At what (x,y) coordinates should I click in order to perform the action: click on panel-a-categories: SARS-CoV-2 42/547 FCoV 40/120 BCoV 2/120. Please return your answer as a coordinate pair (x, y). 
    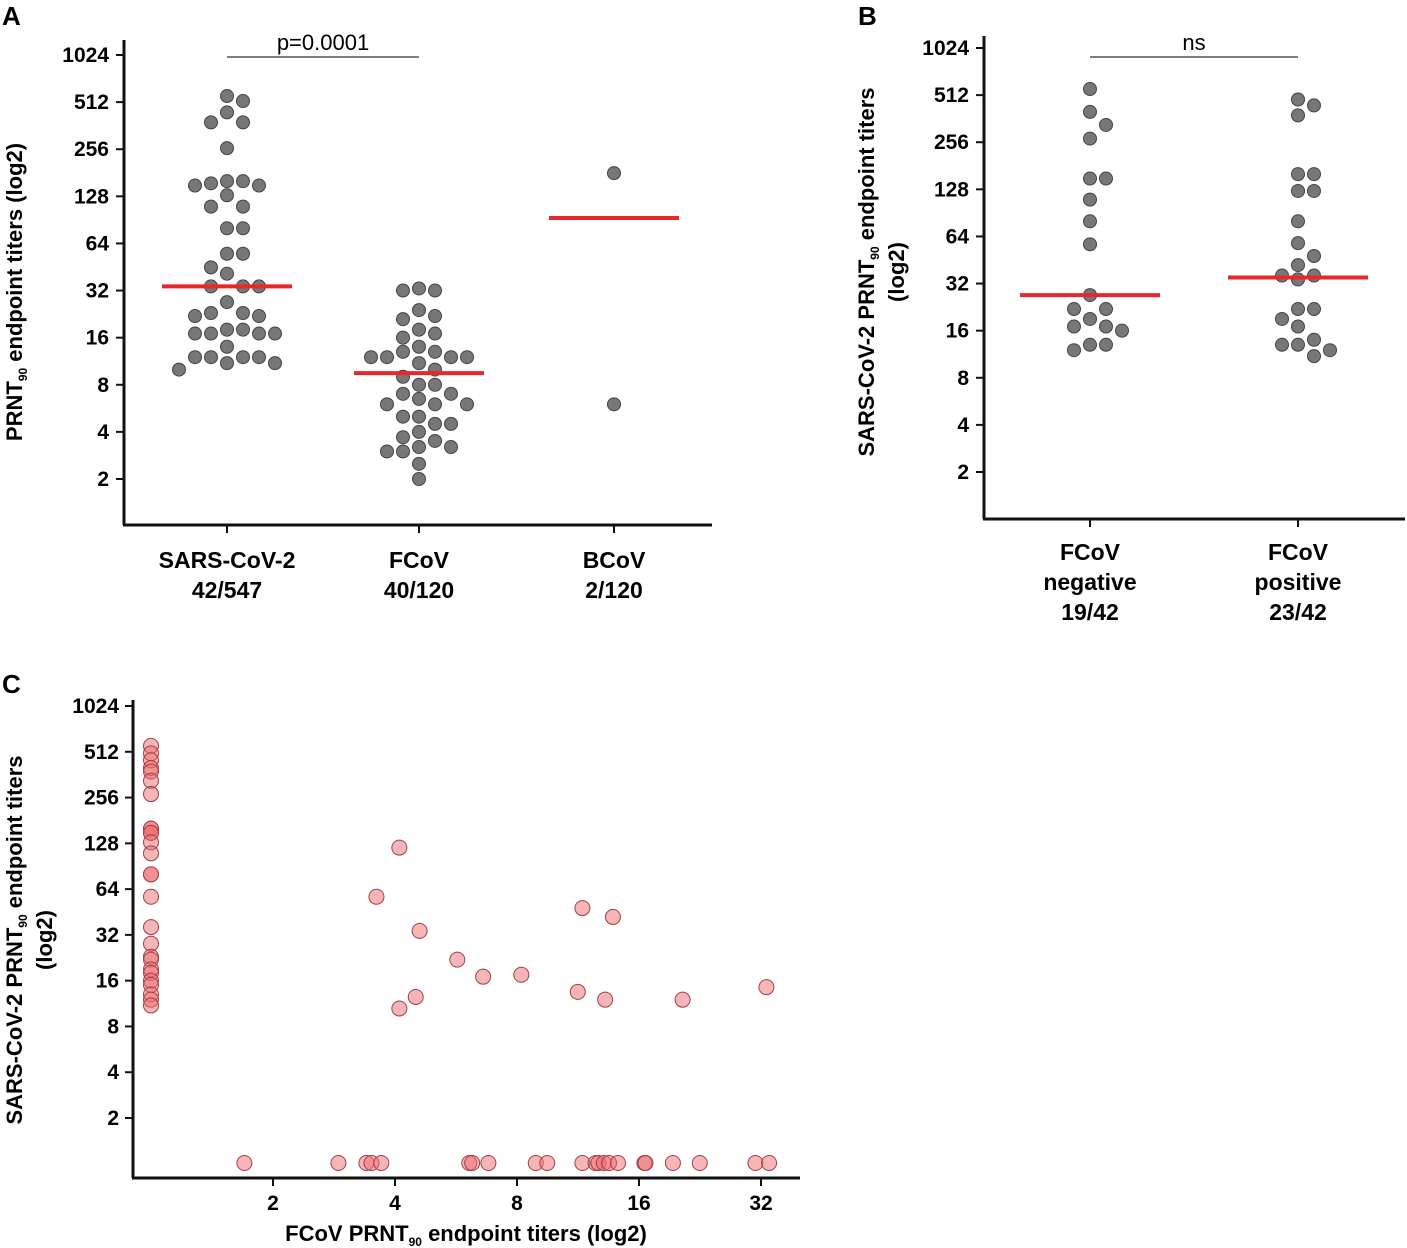
    Looking at the image, I should click on (402, 564).